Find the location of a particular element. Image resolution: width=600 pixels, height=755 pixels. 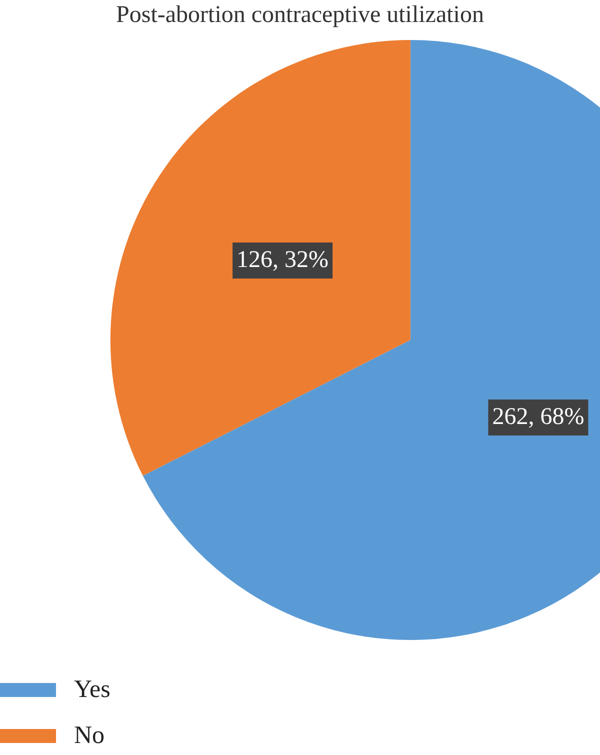

data-label: 126, 32% is located at coordinates (282, 260).